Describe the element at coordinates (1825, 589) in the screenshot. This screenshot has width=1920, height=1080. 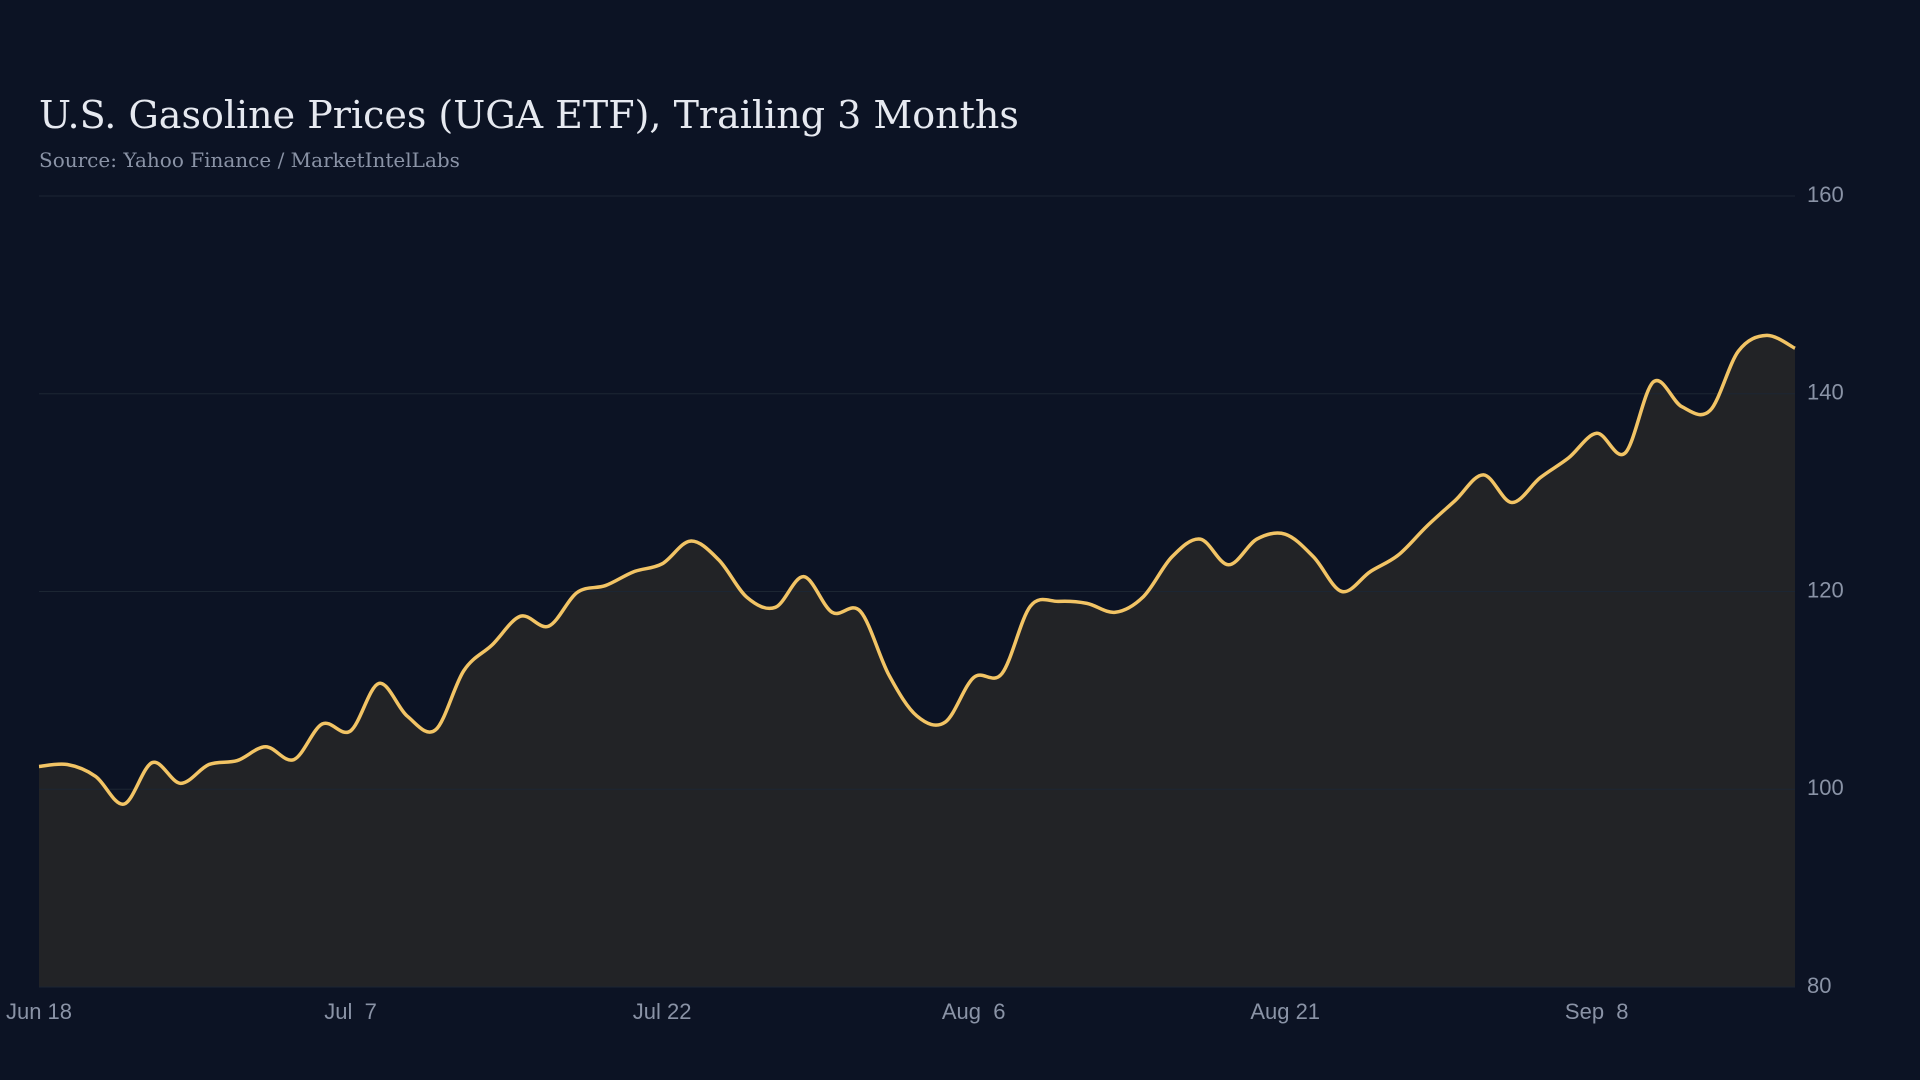
I see `y-tick-label: 120` at that location.